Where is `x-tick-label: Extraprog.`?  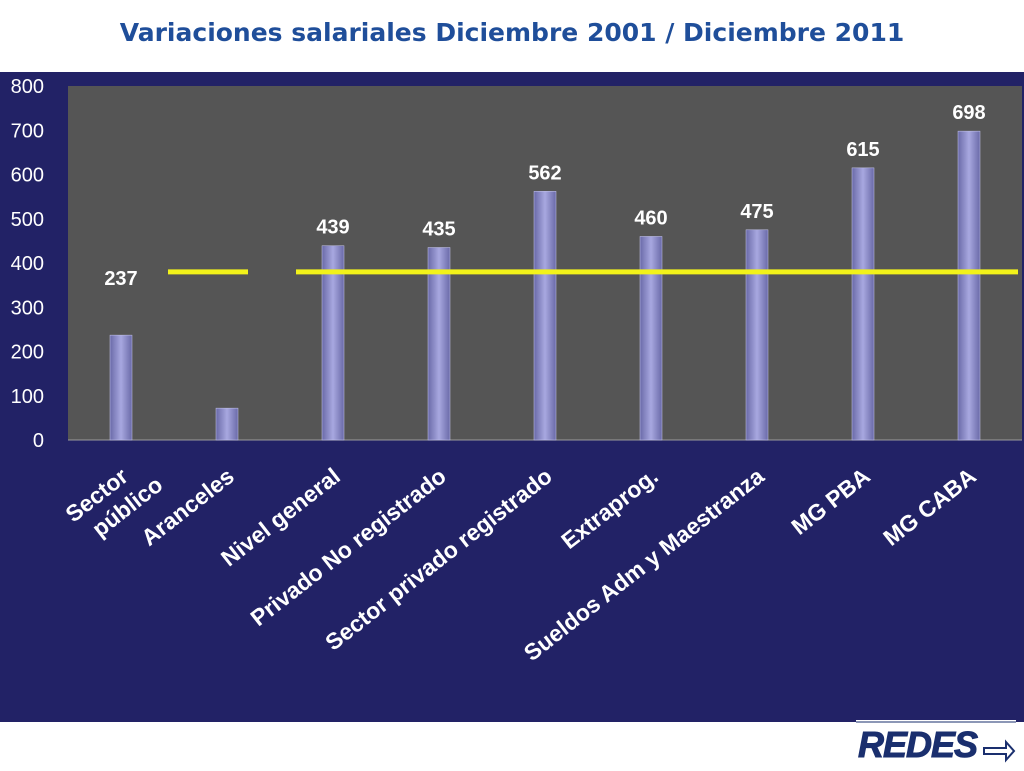 x-tick-label: Extraprog. is located at coordinates (609, 508).